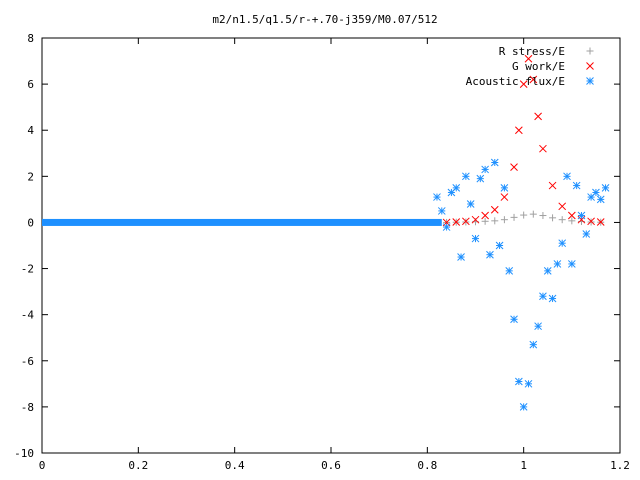  What do you see at coordinates (324, 19) in the screenshot?
I see `chart-title: m2/n1.5/q1.5/r-+.70-j359/M0.07/512` at bounding box center [324, 19].